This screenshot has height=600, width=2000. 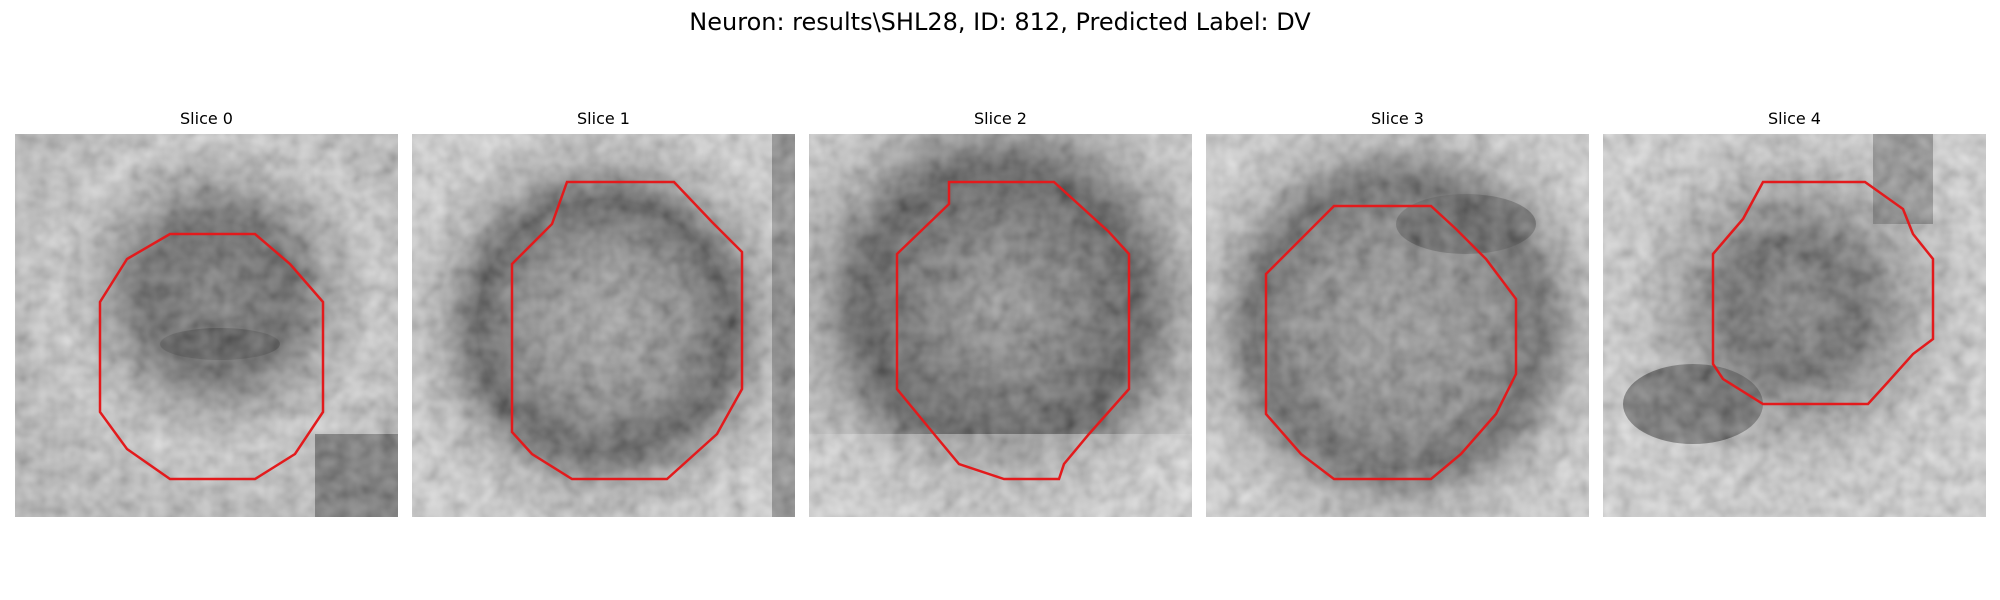 I want to click on slice-title-1: Slice 1, so click(x=603, y=118).